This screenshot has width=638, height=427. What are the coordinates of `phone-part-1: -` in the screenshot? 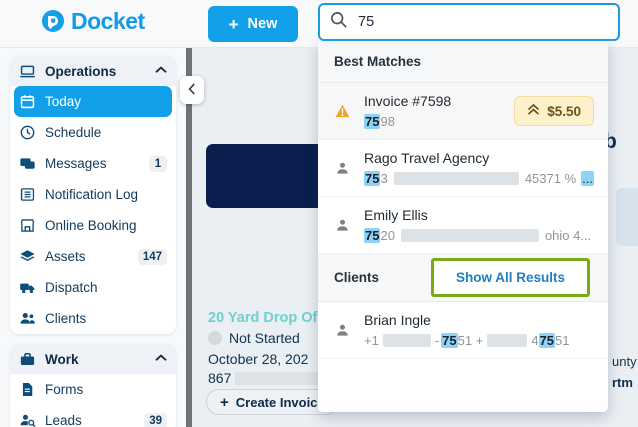 It's located at (437, 340).